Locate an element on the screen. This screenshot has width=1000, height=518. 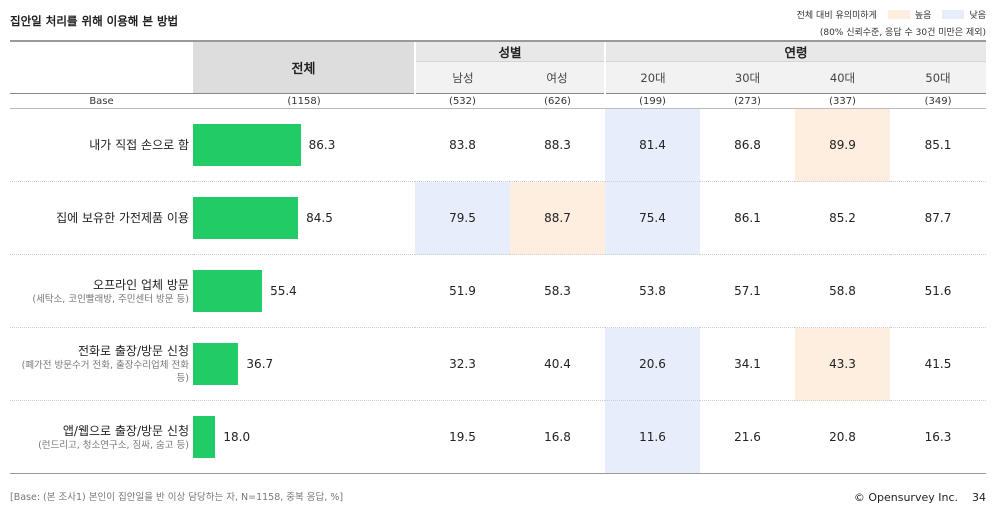
row-label-cell: 집에 보유한 가전제품 이용 is located at coordinates (101, 218).